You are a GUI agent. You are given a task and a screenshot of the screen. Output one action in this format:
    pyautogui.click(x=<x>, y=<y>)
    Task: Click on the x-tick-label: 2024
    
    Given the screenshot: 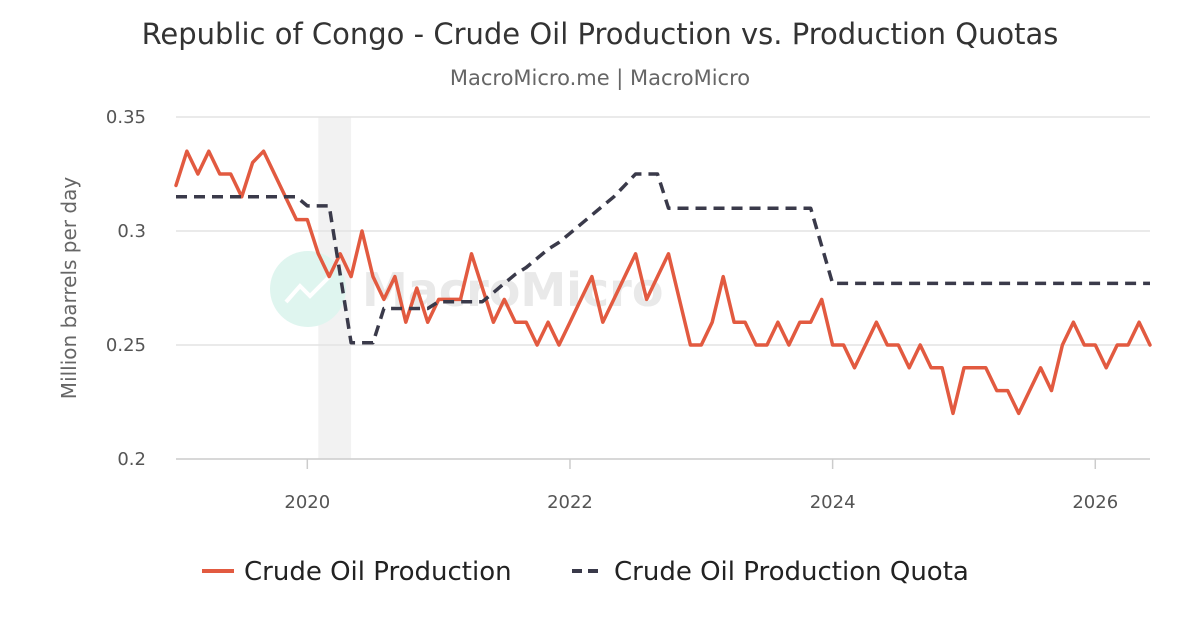 What is the action you would take?
    pyautogui.click(x=833, y=502)
    